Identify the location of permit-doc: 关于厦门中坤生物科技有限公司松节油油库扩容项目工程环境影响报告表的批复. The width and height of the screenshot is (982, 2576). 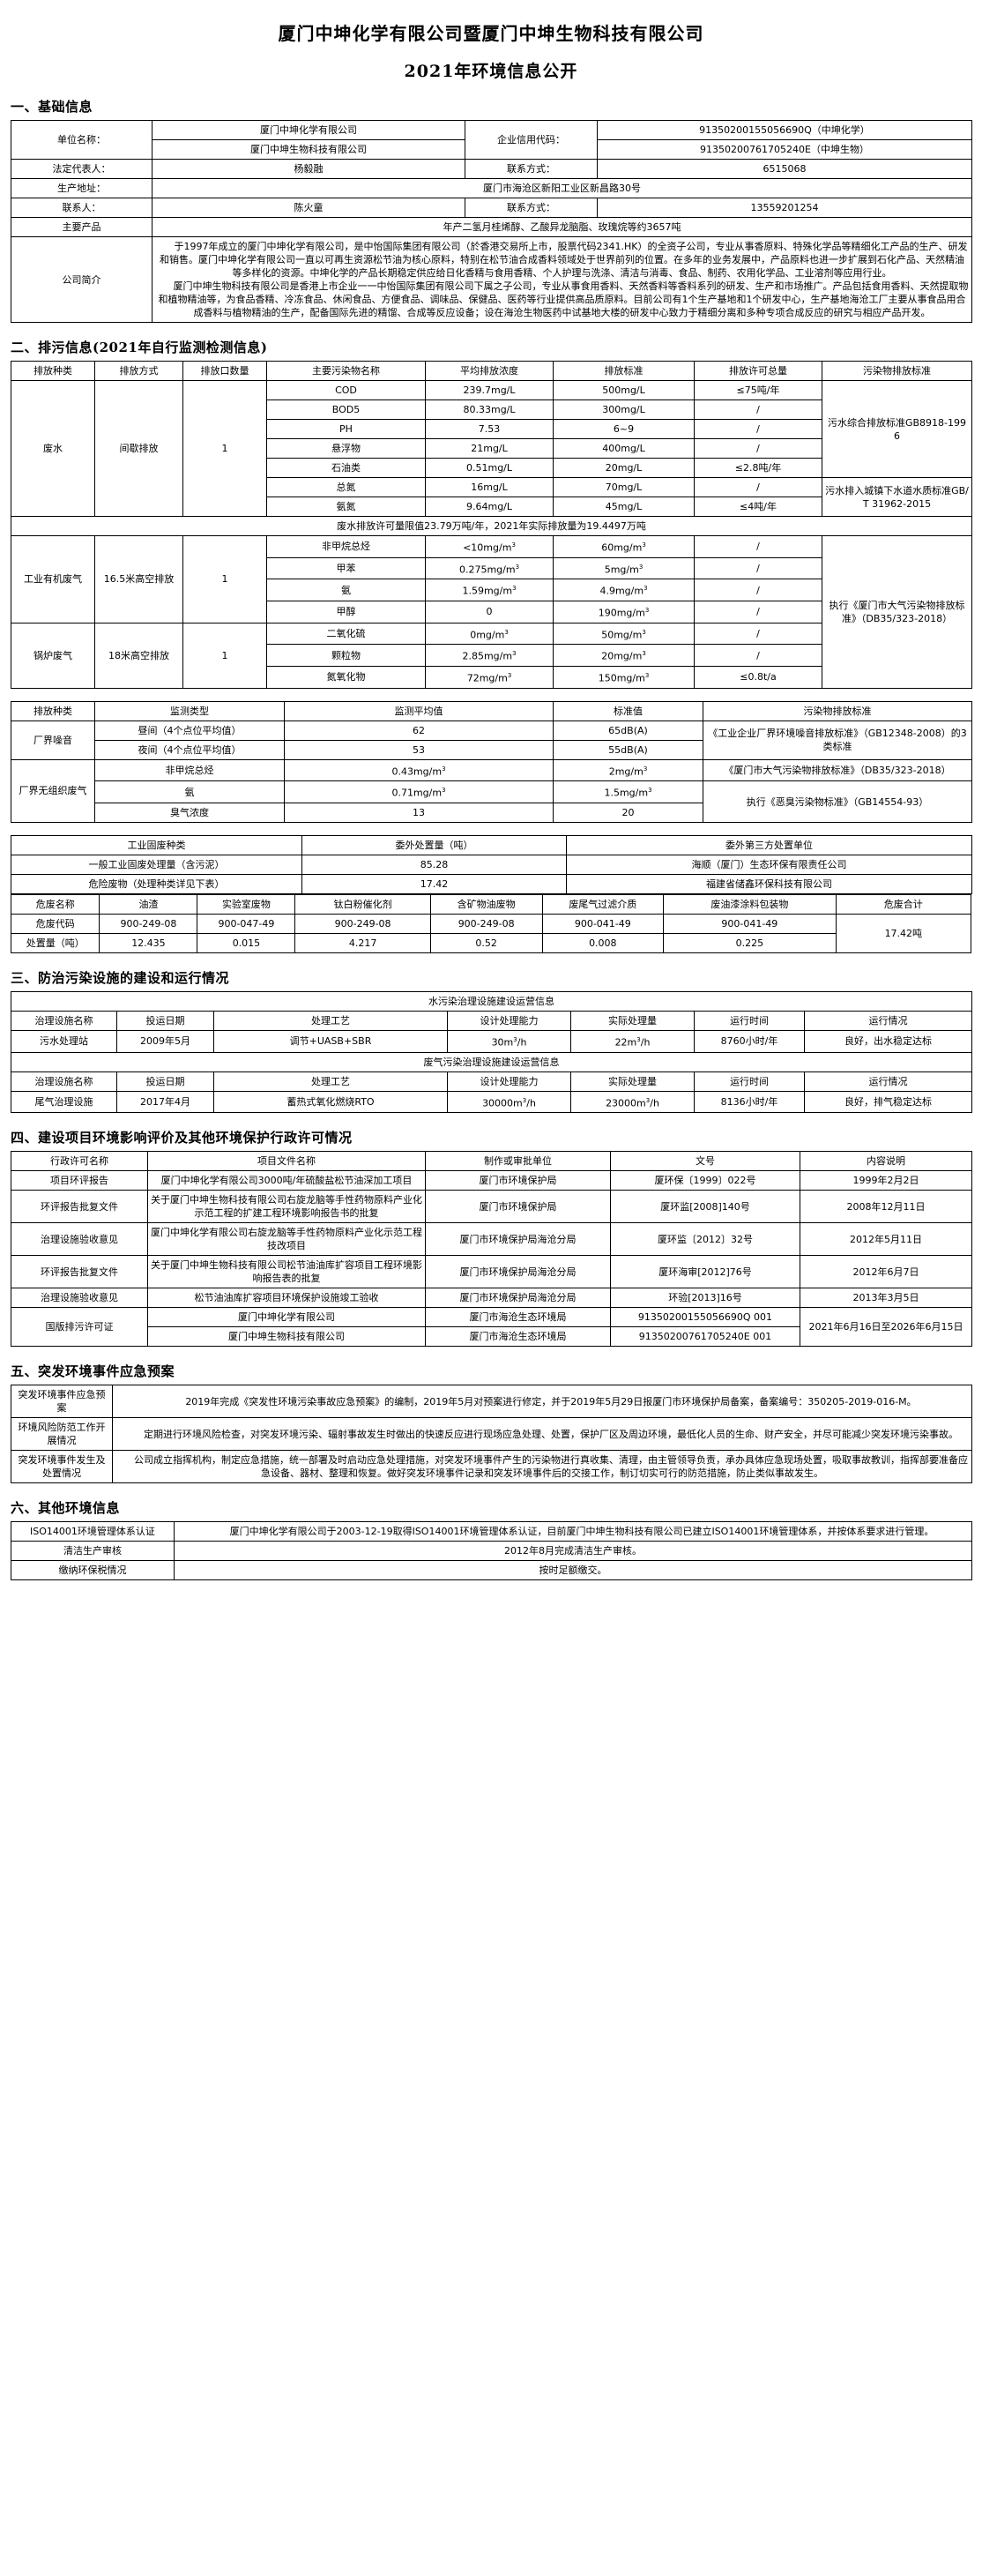
(286, 1272).